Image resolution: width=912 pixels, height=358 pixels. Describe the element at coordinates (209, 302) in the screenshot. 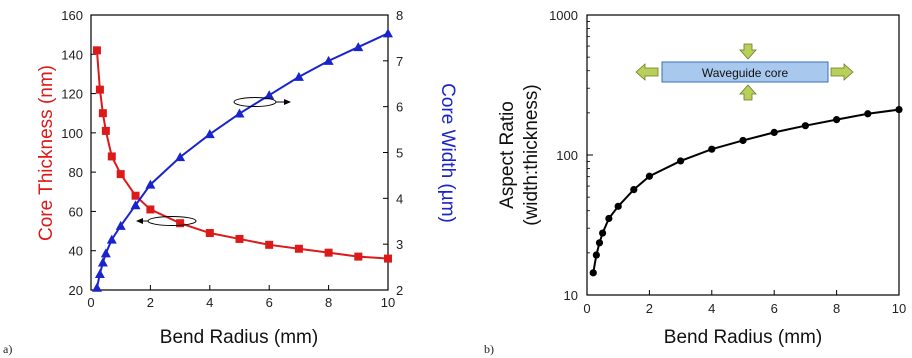

I see `panel-a-x-tick-label: 4` at that location.